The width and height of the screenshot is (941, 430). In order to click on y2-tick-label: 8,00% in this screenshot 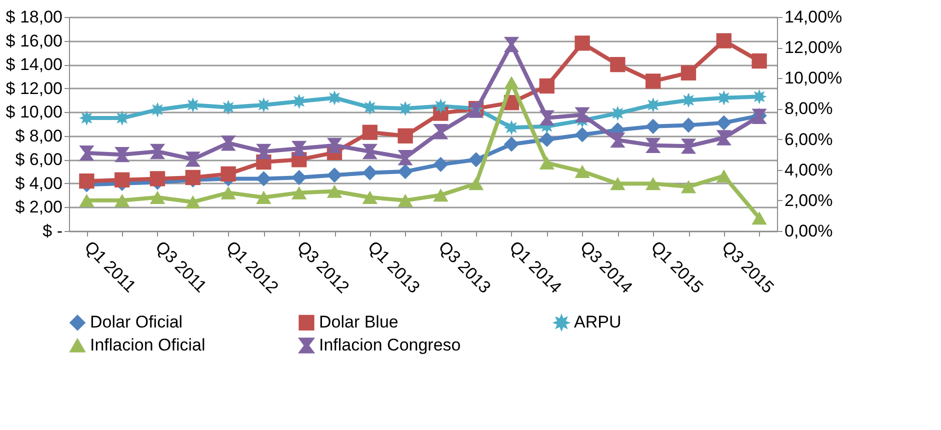, I will do `click(808, 108)`.